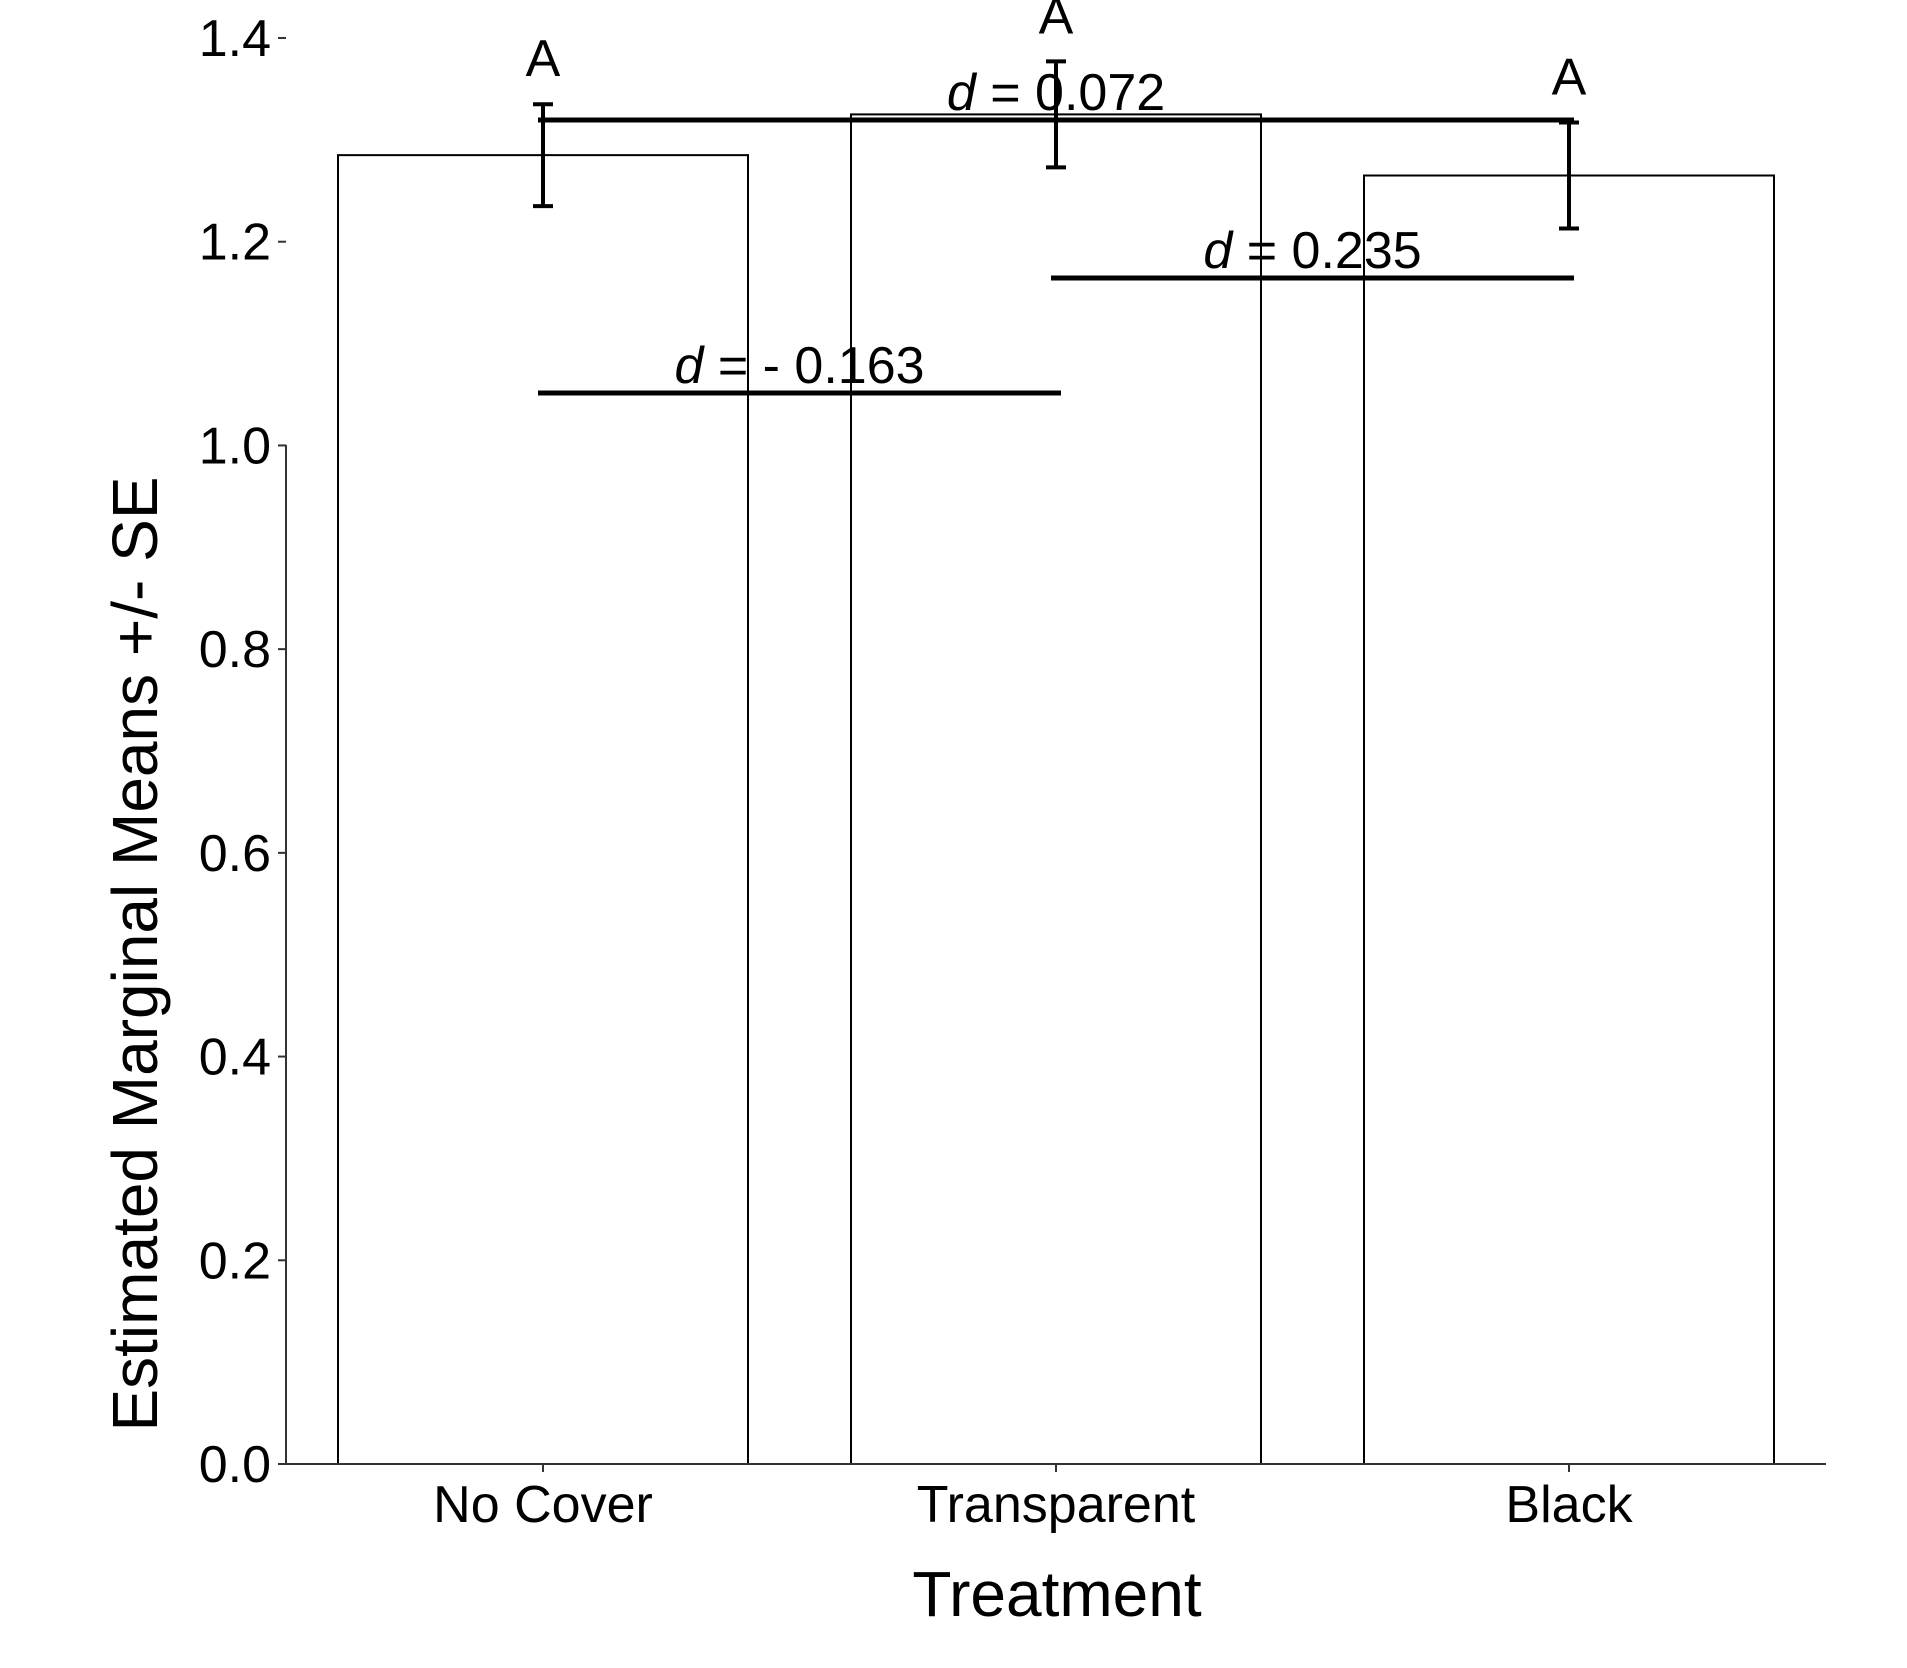 Image resolution: width=1907 pixels, height=1668 pixels. What do you see at coordinates (1056, 1505) in the screenshot?
I see `x-tick-label: Transparent` at bounding box center [1056, 1505].